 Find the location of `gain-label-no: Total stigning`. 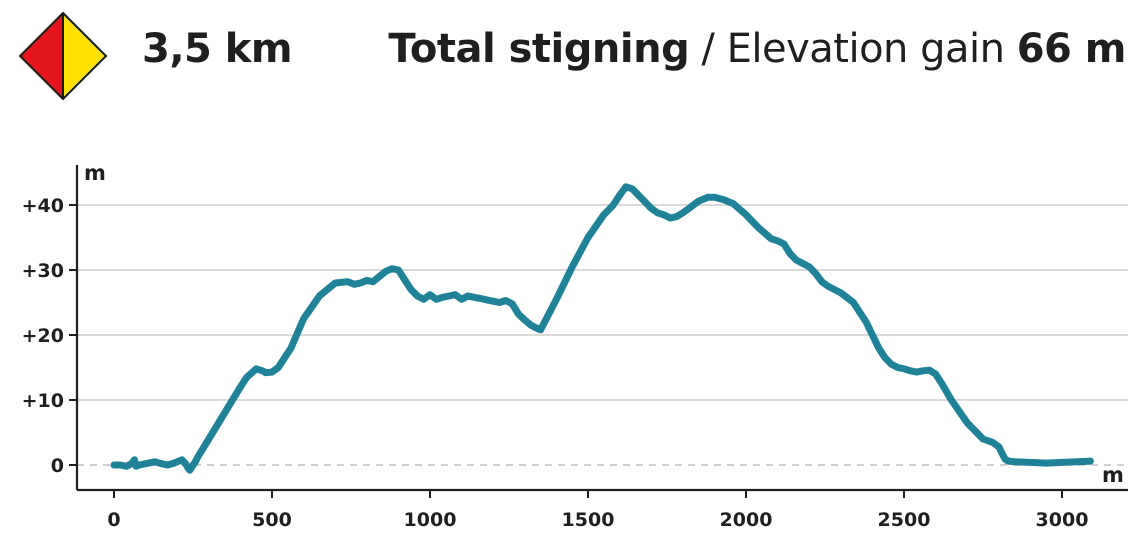

gain-label-no: Total stigning is located at coordinates (539, 49).